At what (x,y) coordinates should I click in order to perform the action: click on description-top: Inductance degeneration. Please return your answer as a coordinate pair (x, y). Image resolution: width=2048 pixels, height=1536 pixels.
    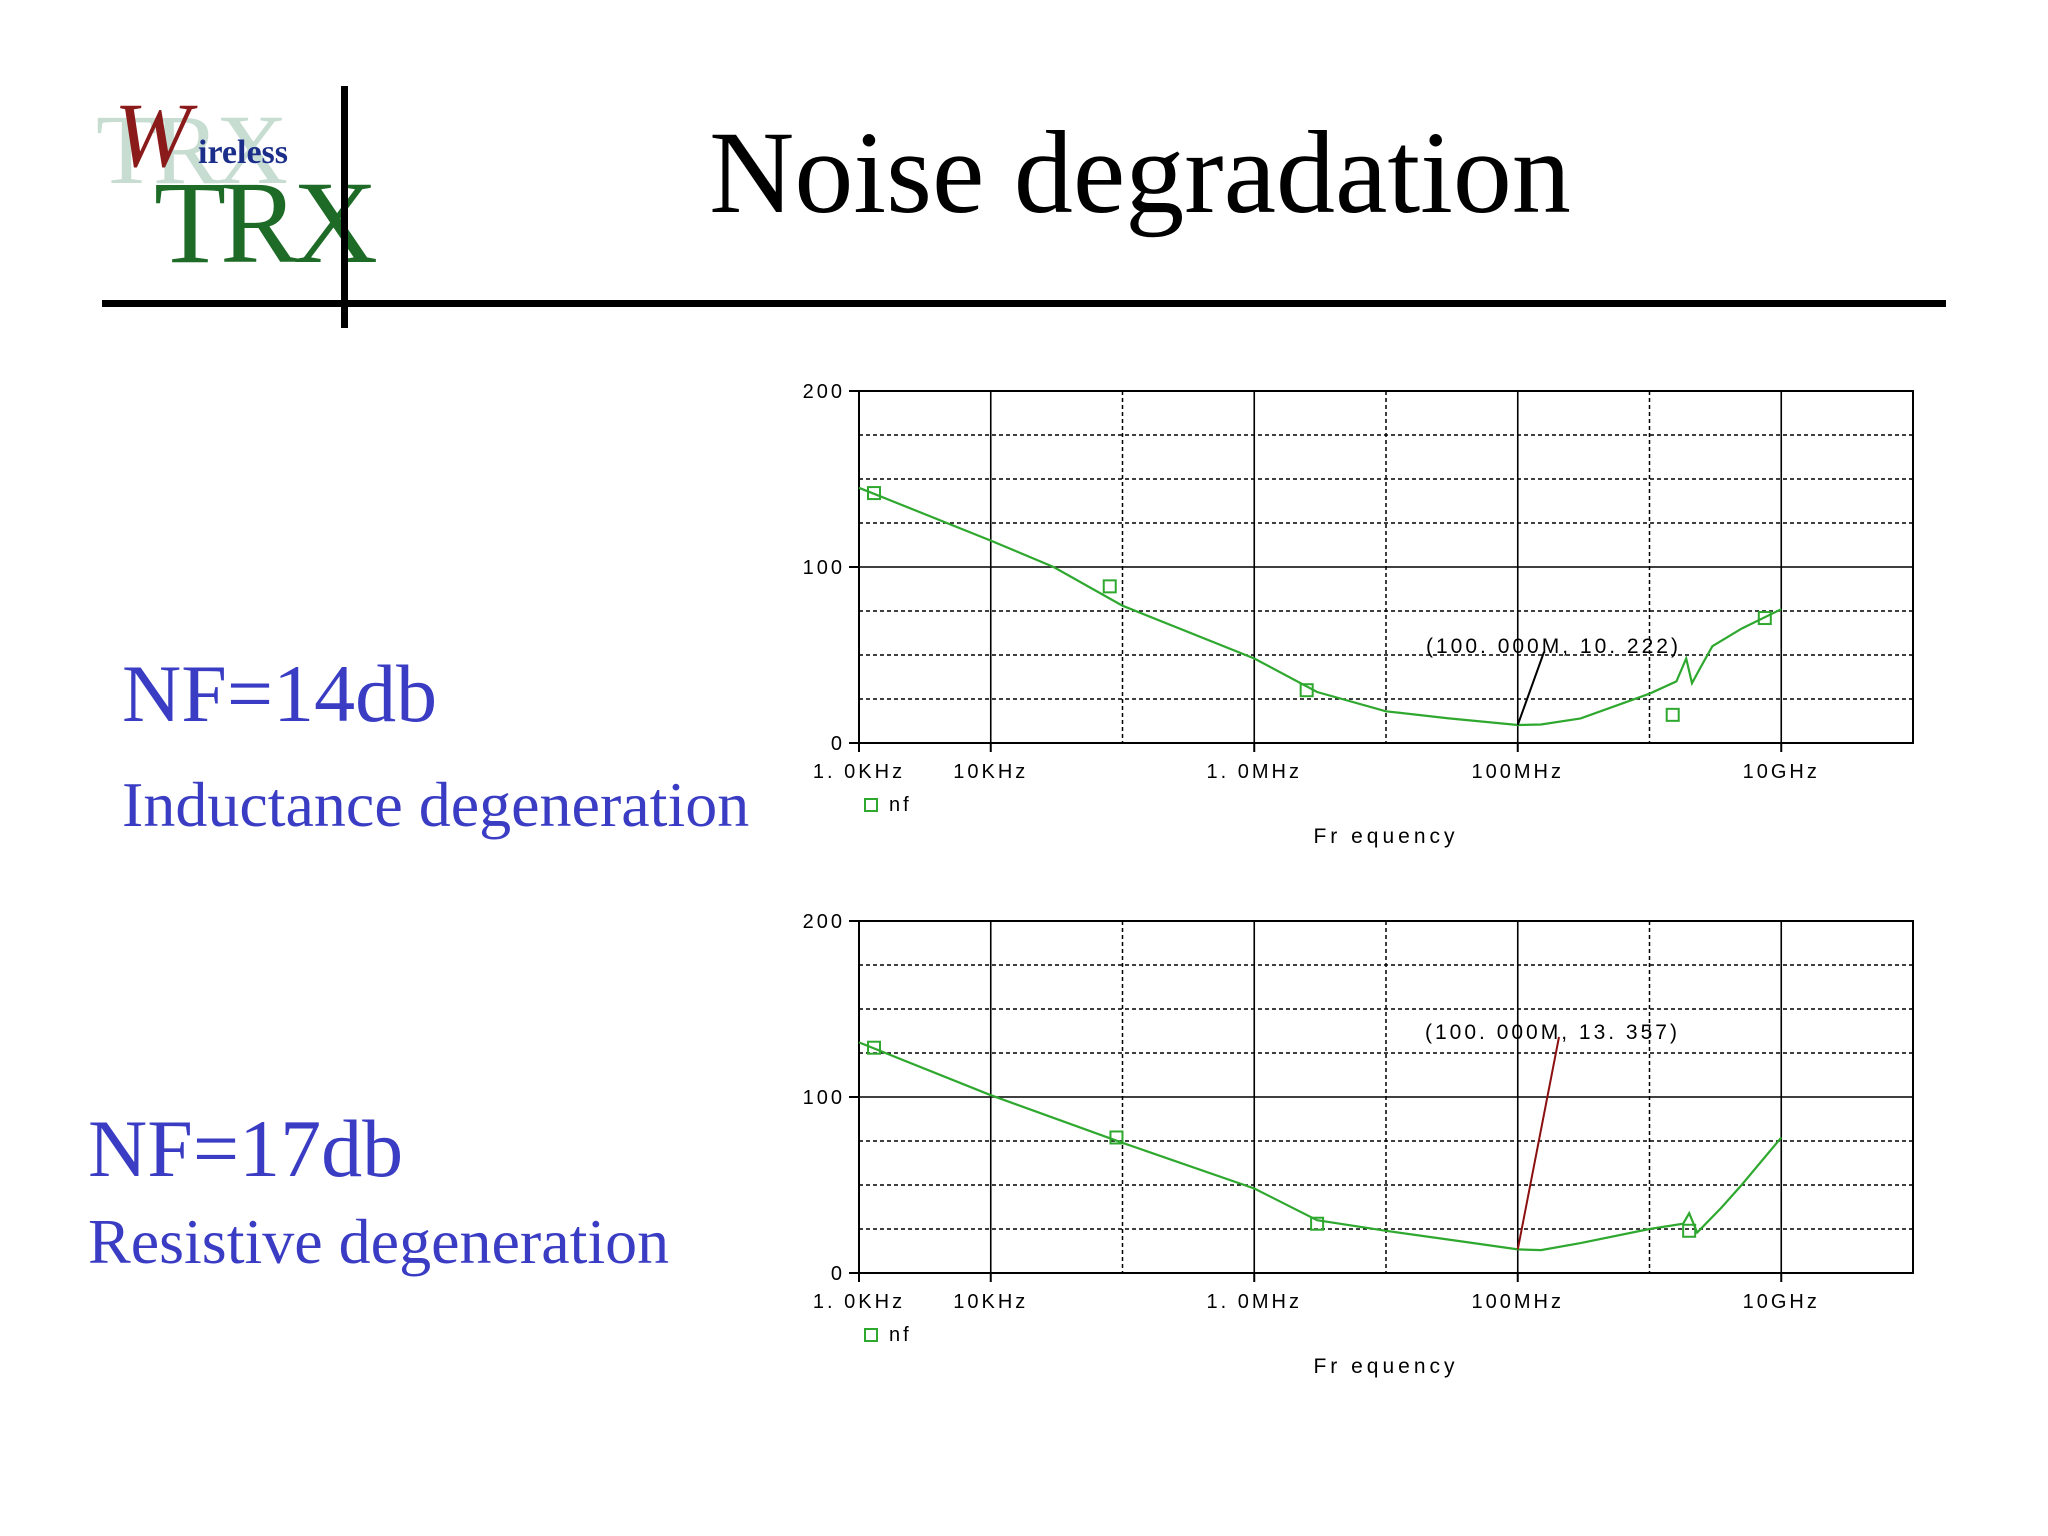
    Looking at the image, I should click on (436, 804).